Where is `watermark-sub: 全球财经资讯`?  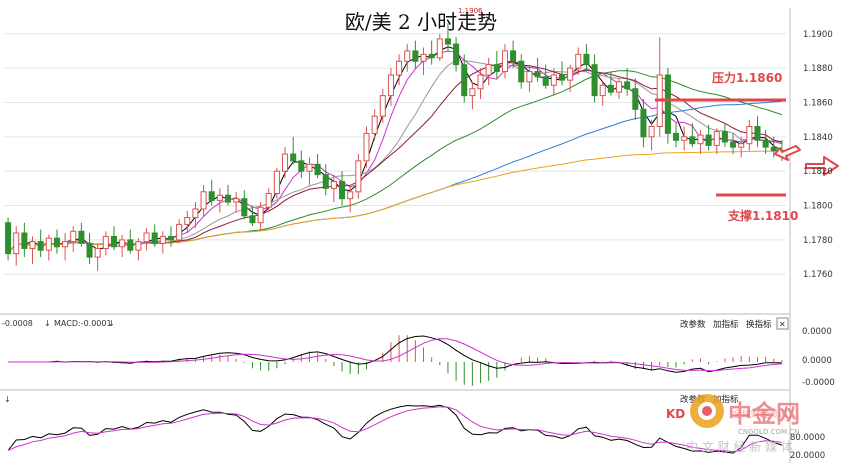 watermark-sub: 全球财经资讯 is located at coordinates (760, 414).